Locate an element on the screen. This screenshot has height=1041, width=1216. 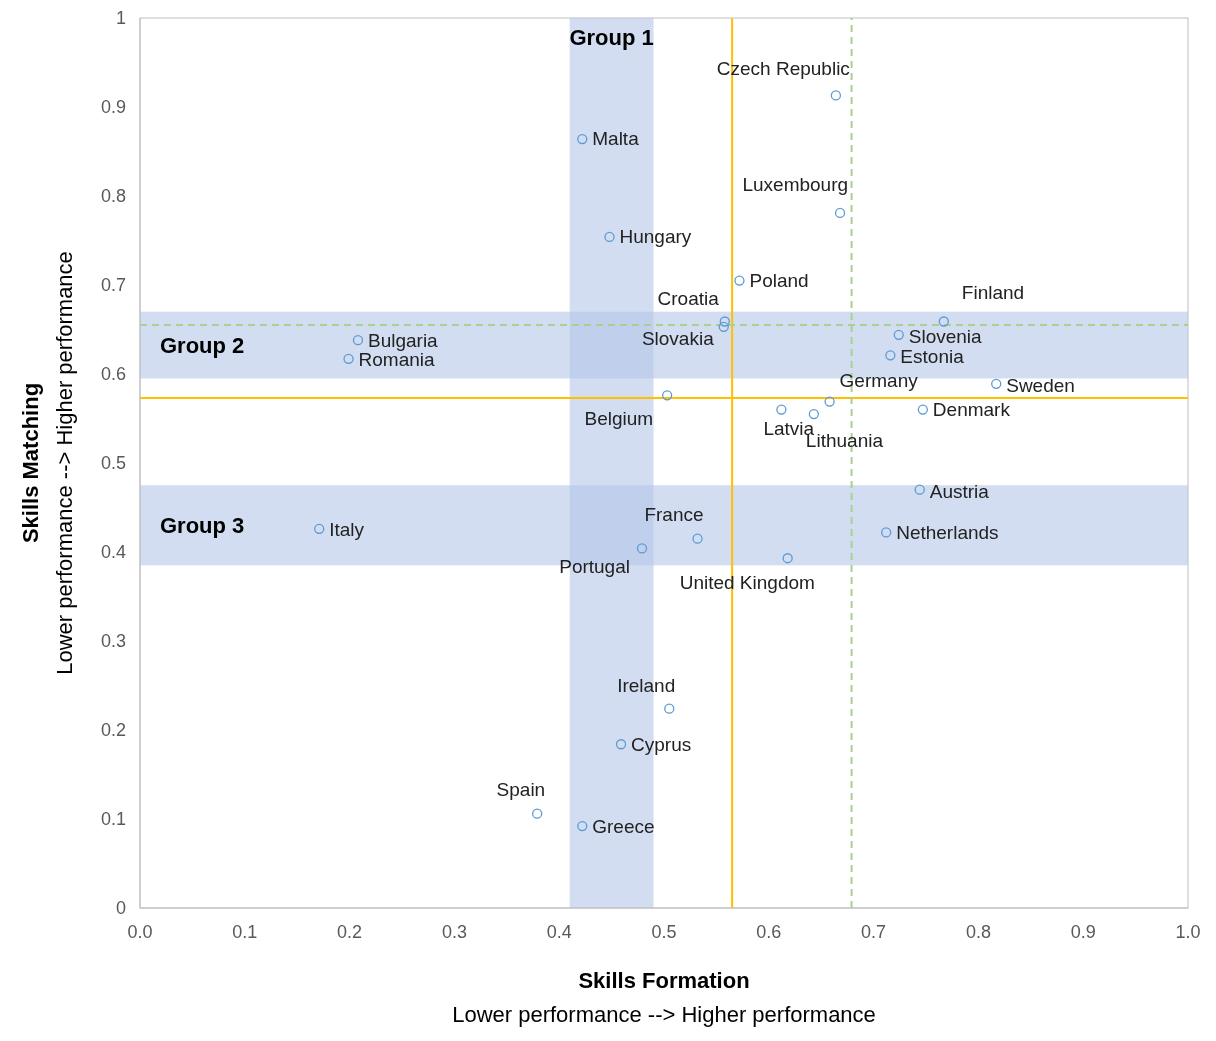
y-tick-label: 0.9 is located at coordinates (113, 107).